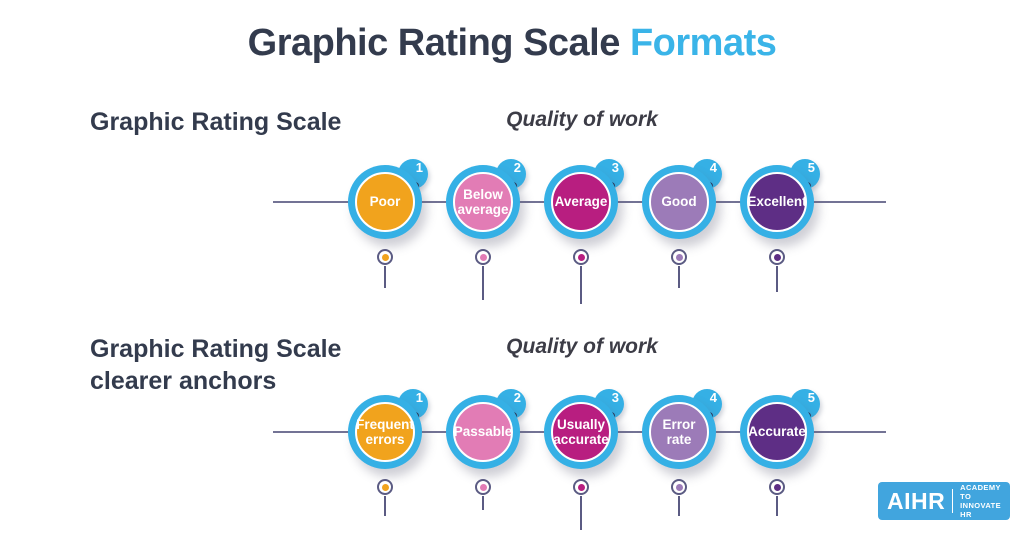 This screenshot has width=1024, height=535. I want to click on rating-circle-fill: Frequent errors, so click(385, 432).